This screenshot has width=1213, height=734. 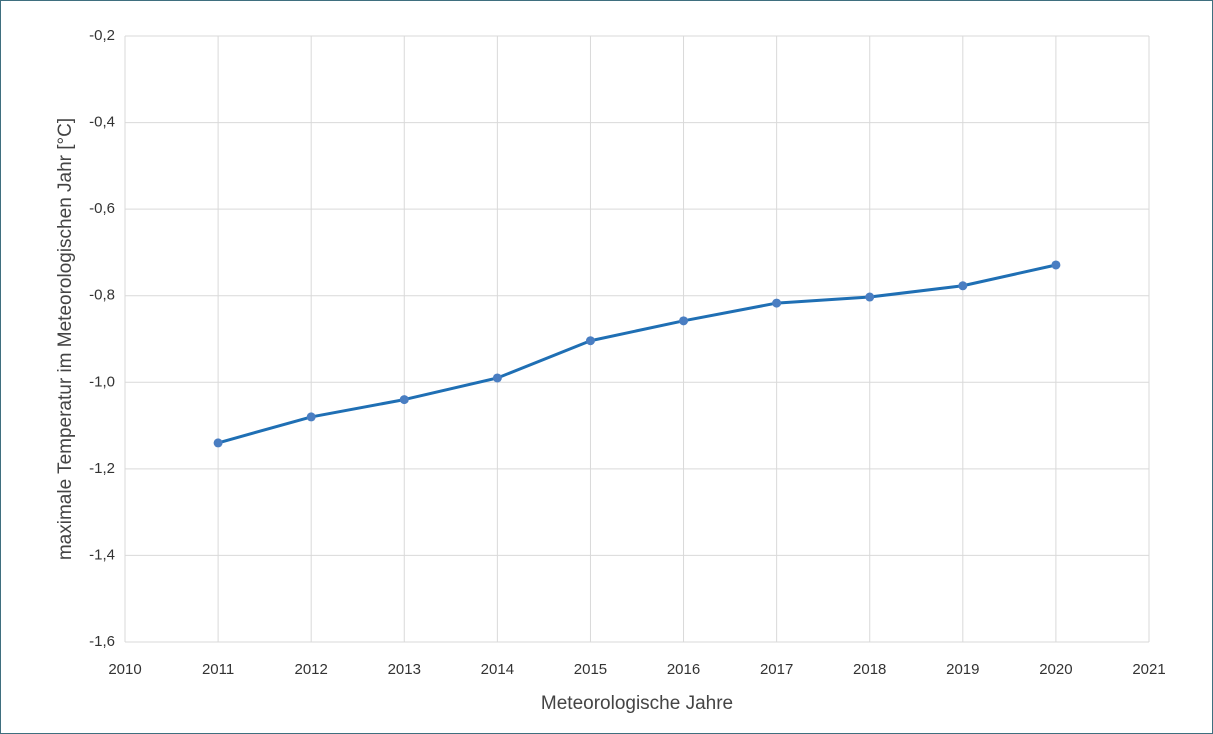 I want to click on x-tick-label: 2019, so click(x=962, y=669).